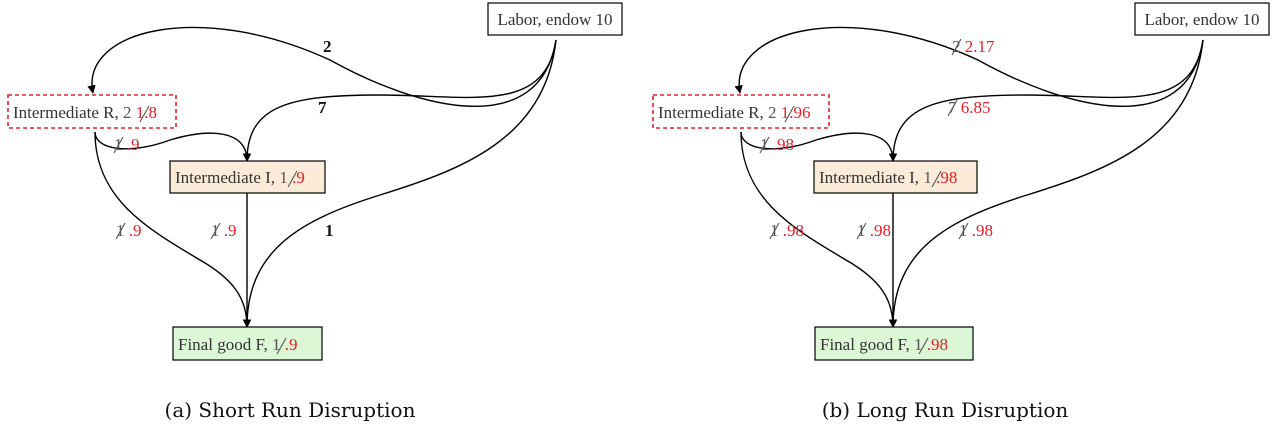 The width and height of the screenshot is (1276, 432). What do you see at coordinates (871, 177) in the screenshot?
I see `node-i-b-name: Intermediate I,` at bounding box center [871, 177].